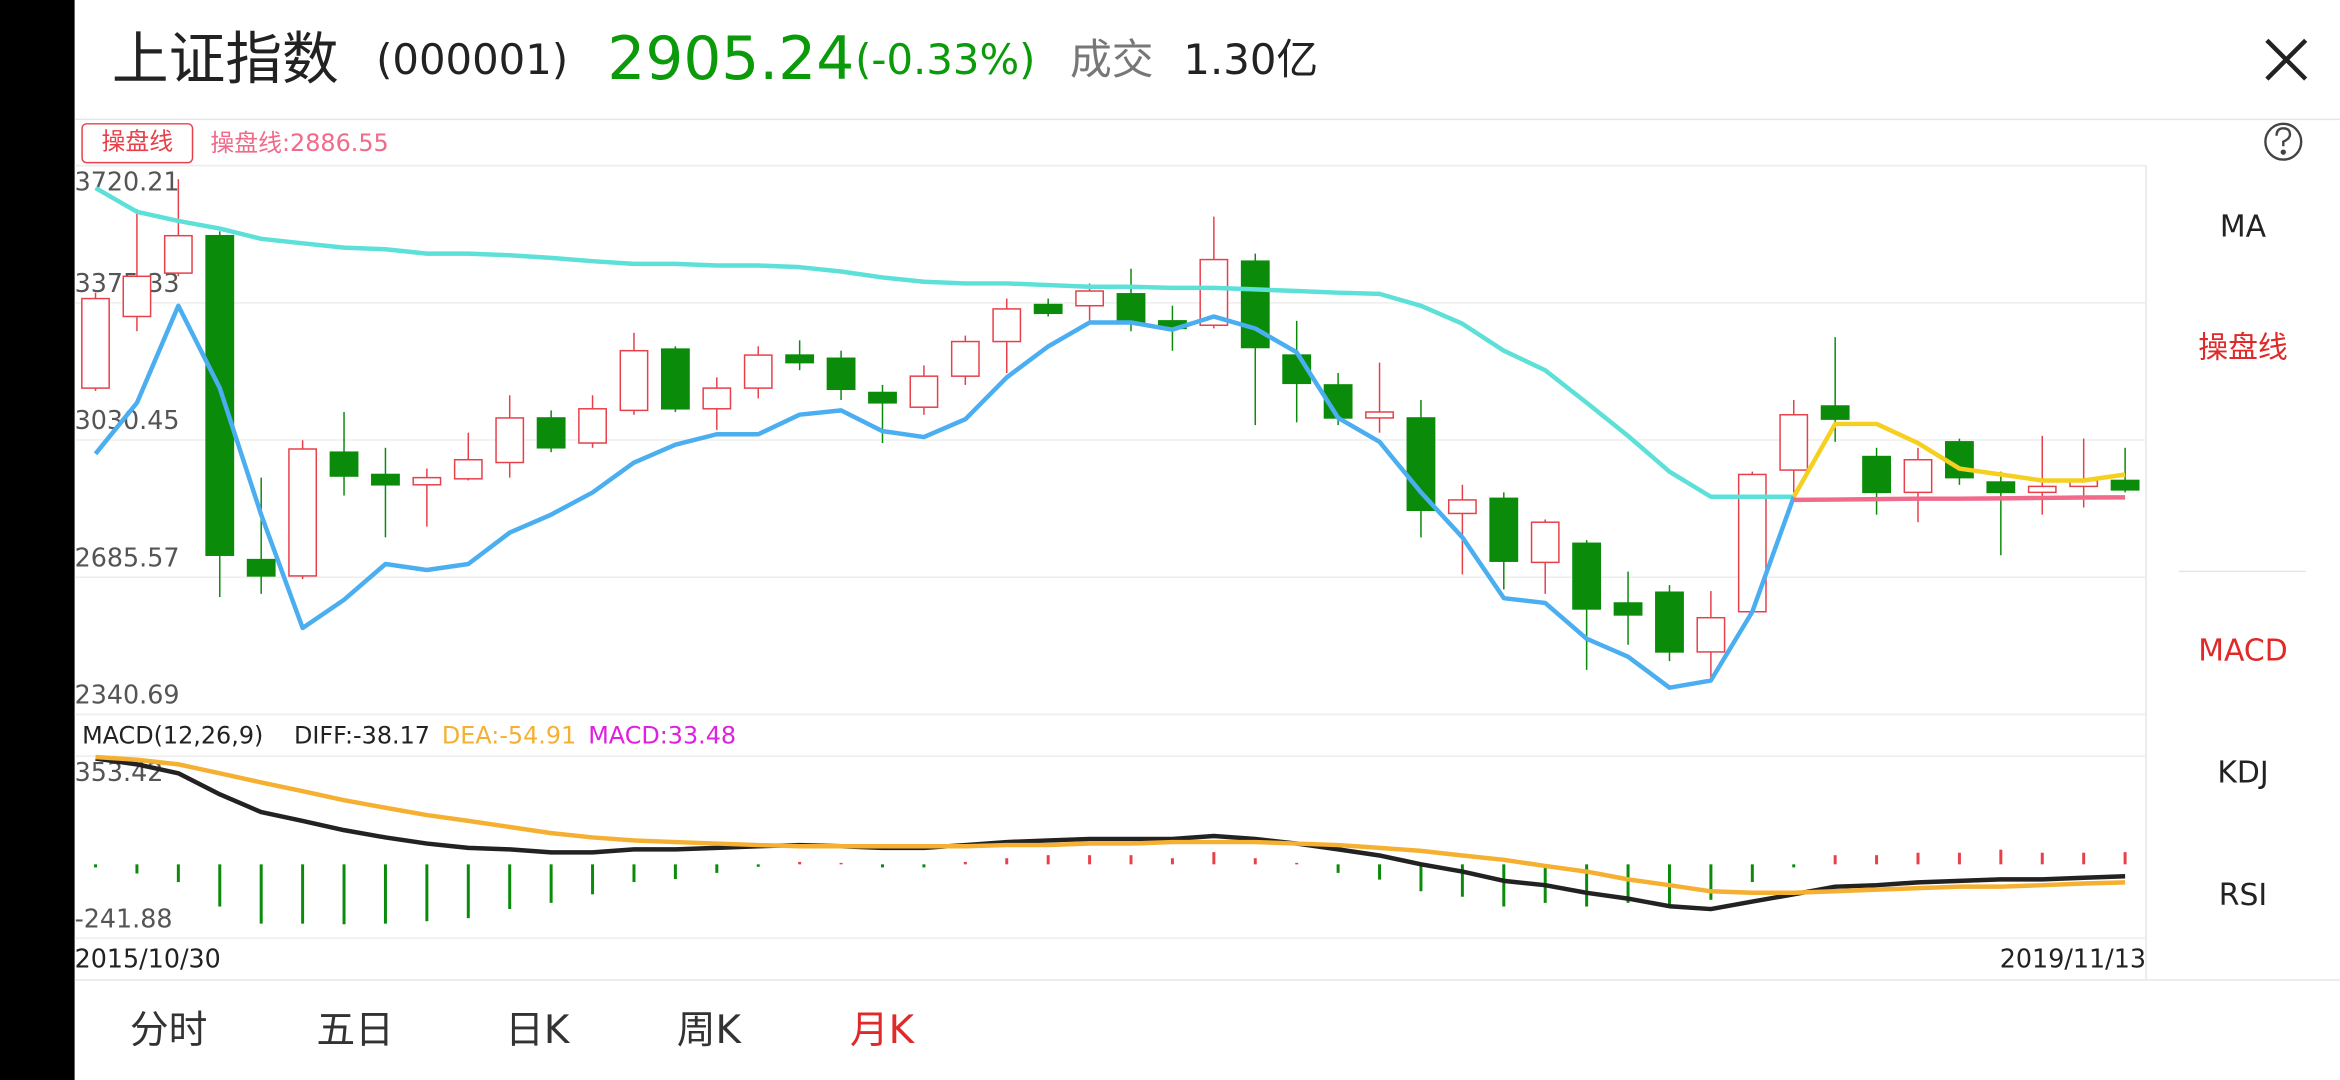 Image resolution: width=2340 pixels, height=1080 pixels. Describe the element at coordinates (362, 735) in the screenshot. I see `legend-entry: DIFF:-38.17` at that location.